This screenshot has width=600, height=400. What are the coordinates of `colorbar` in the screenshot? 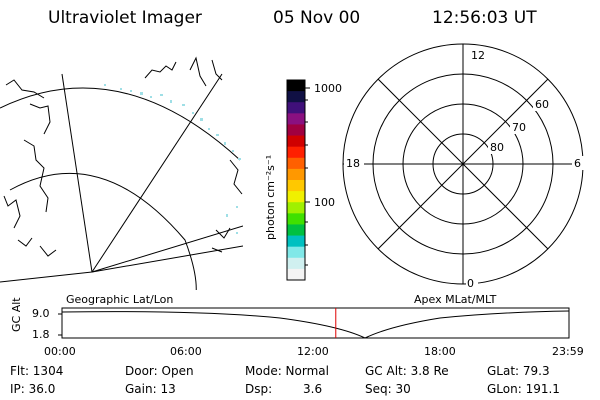 It's located at (296, 180).